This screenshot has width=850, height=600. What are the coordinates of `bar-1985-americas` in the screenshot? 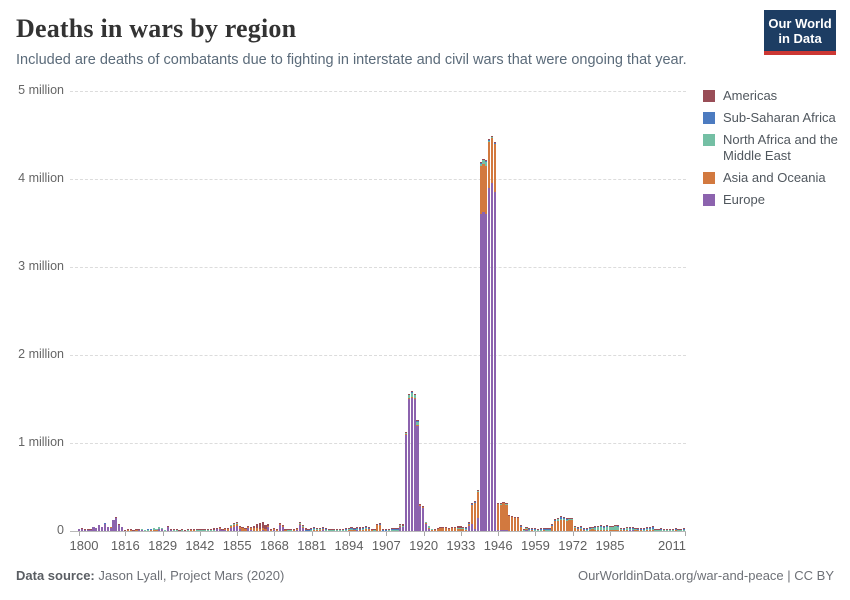 It's located at (609, 526).